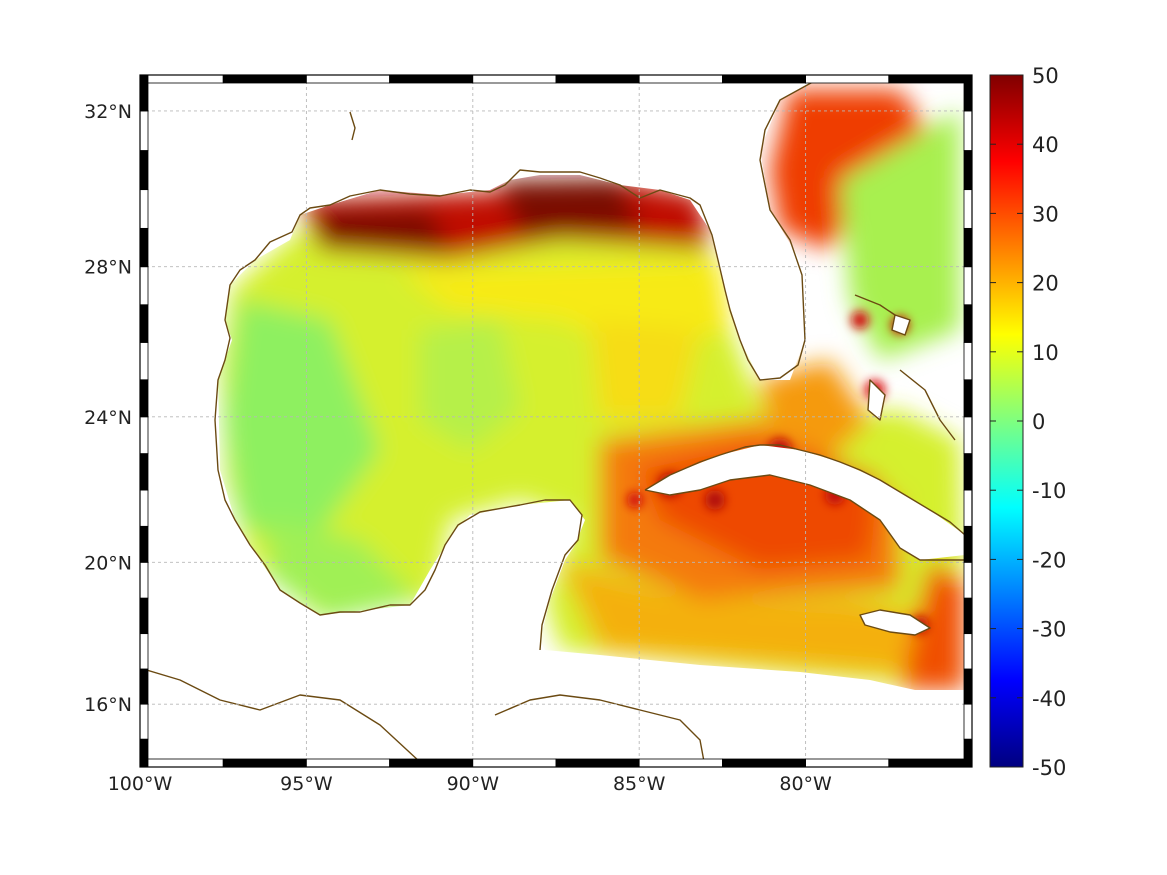 The width and height of the screenshot is (1167, 875). I want to click on colorbar-tick-label: -50, so click(1049, 768).